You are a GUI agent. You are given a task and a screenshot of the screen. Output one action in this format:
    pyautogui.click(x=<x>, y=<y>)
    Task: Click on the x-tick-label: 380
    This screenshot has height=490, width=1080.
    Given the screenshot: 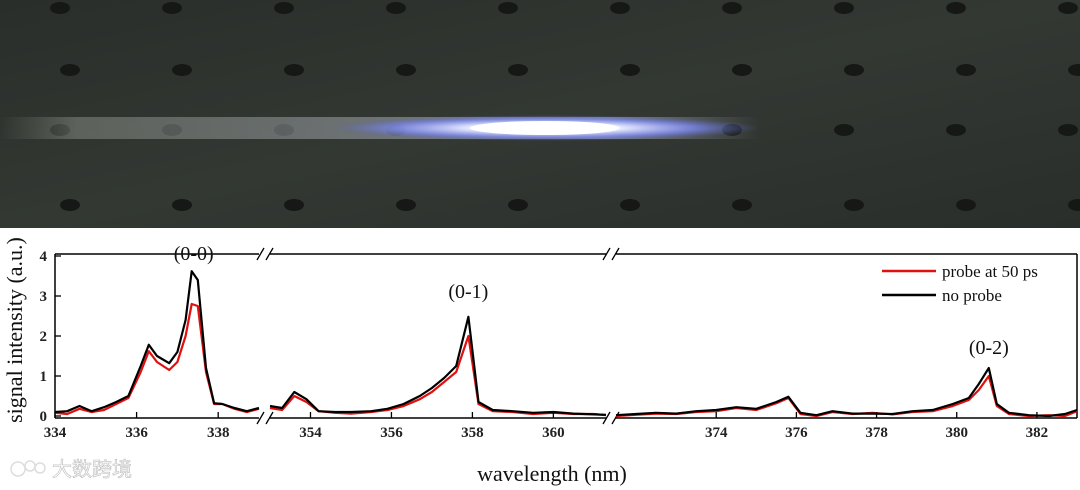 What is the action you would take?
    pyautogui.click(x=956, y=433)
    